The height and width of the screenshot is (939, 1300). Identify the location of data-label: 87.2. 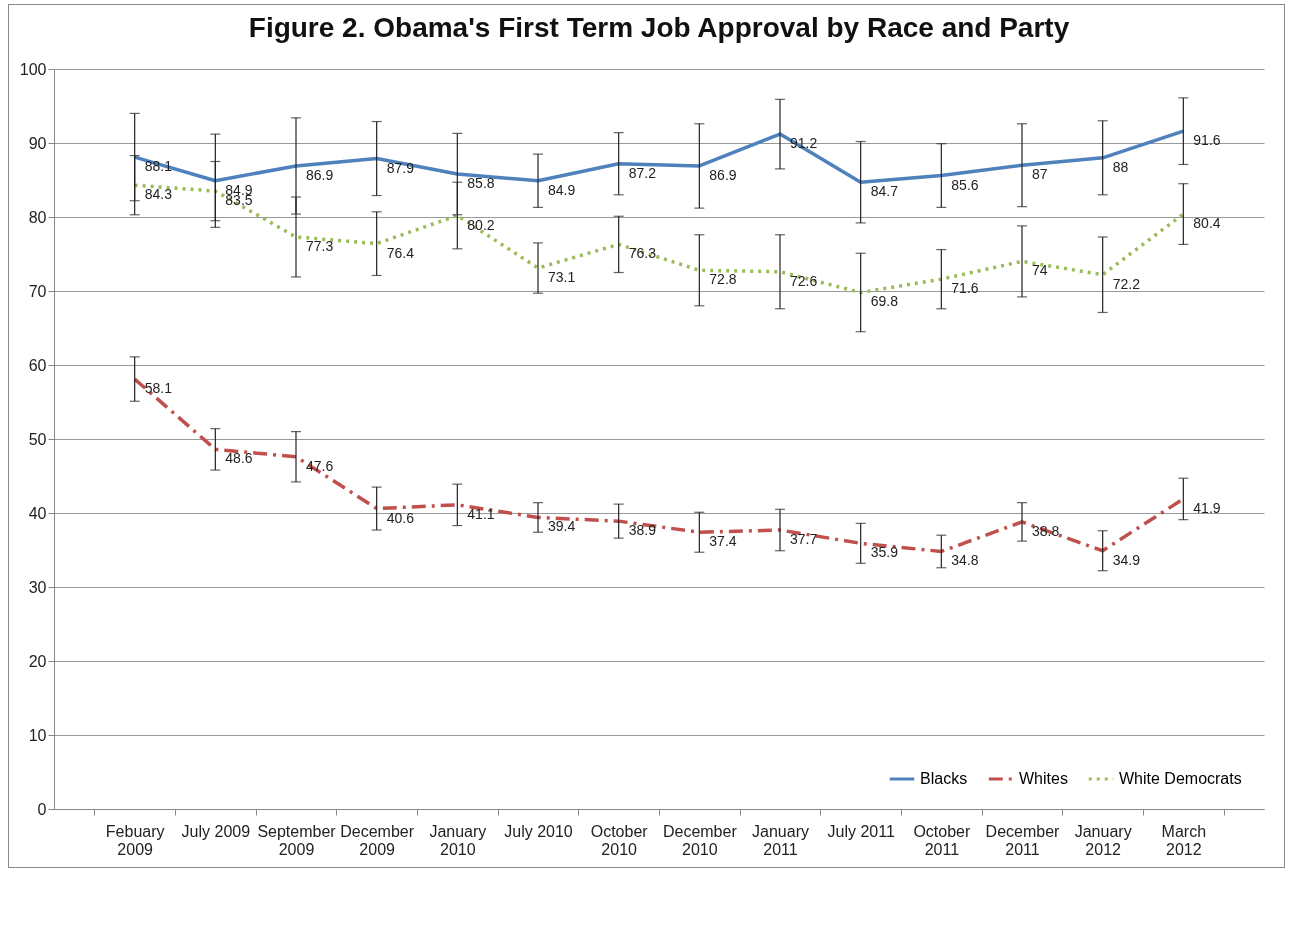
(642, 172).